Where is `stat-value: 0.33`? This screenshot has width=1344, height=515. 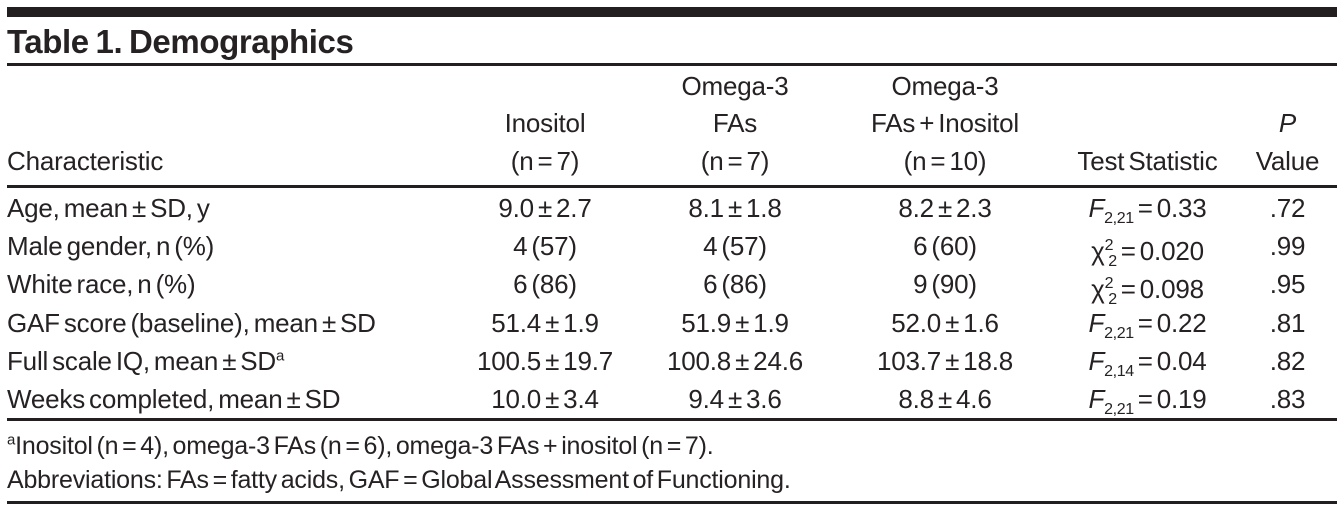 stat-value: 0.33 is located at coordinates (1181, 208).